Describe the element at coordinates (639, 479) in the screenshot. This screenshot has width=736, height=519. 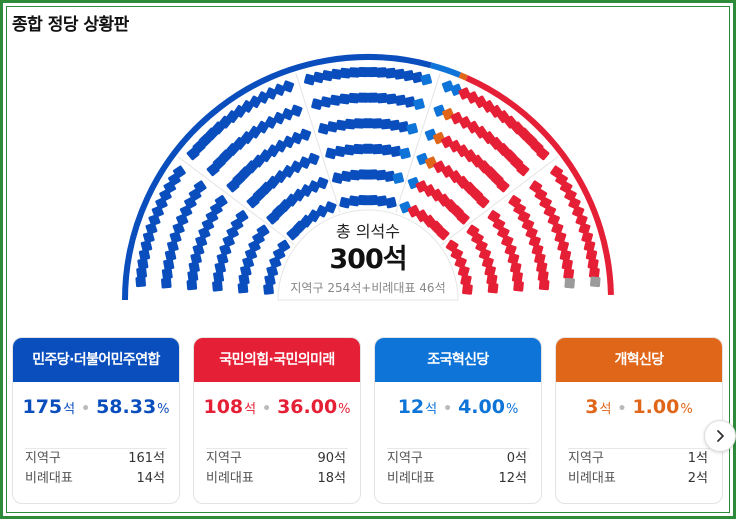
I see `proportional-row: 비례대표 2석` at that location.